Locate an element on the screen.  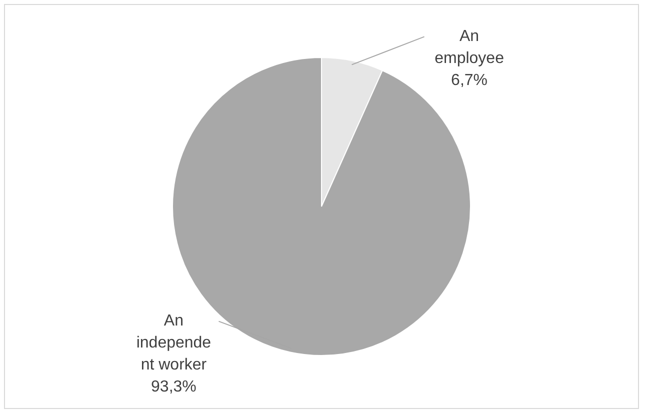
data-label: 93,3% is located at coordinates (173, 387).